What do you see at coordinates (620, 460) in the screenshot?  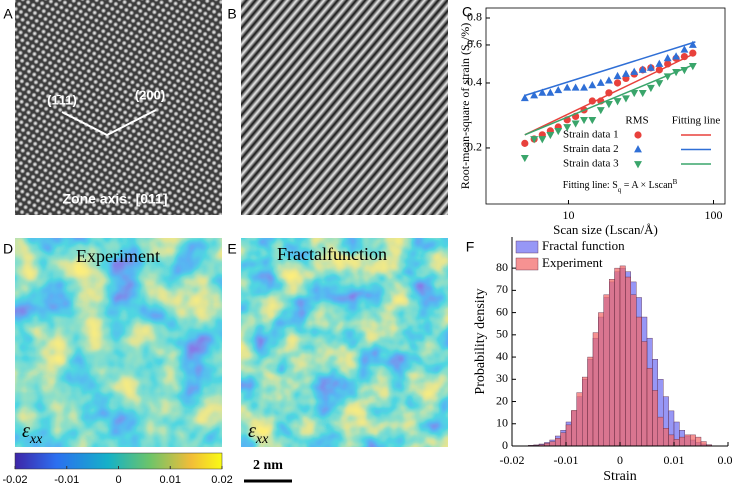 I see `x-tick-label: 0` at bounding box center [620, 460].